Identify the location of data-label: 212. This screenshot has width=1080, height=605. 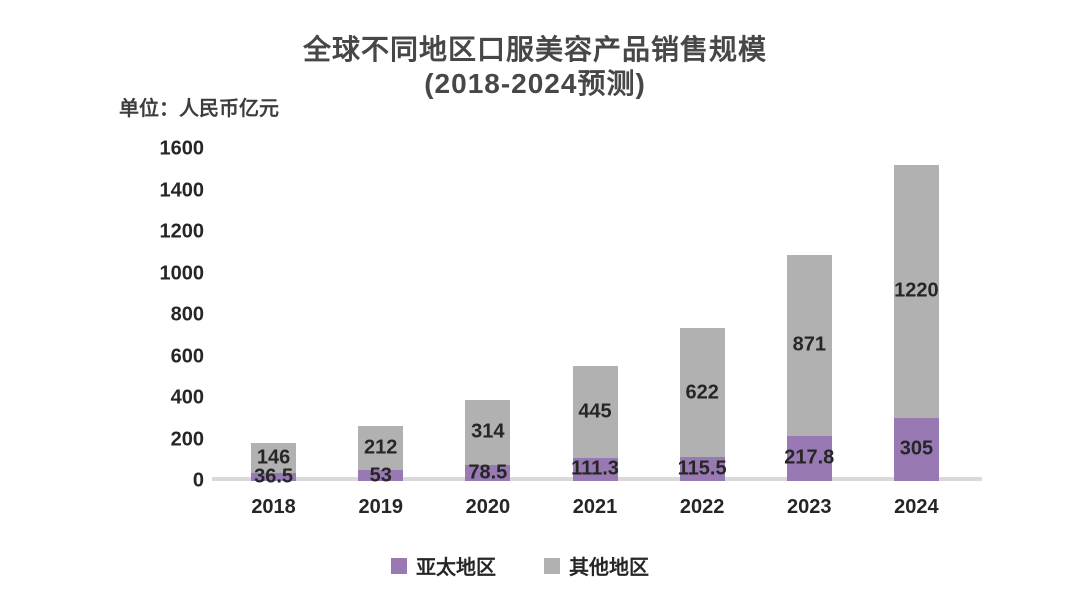
(381, 447).